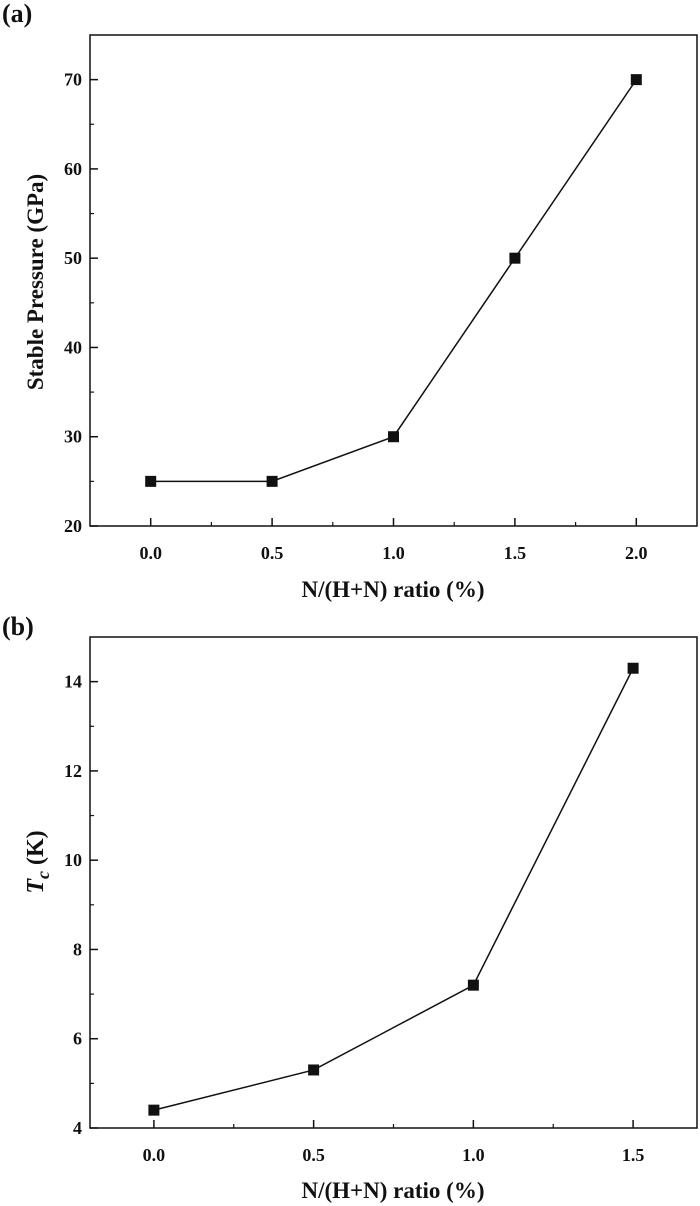 The height and width of the screenshot is (1206, 700). I want to click on panel-b-x-axis-label: N/(H+N) ratio (%), so click(392, 1190).